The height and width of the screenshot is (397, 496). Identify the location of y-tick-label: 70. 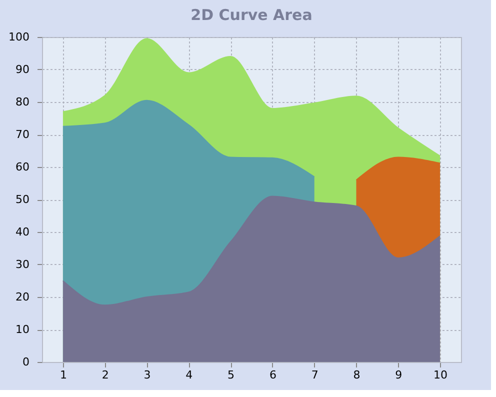
(23, 134).